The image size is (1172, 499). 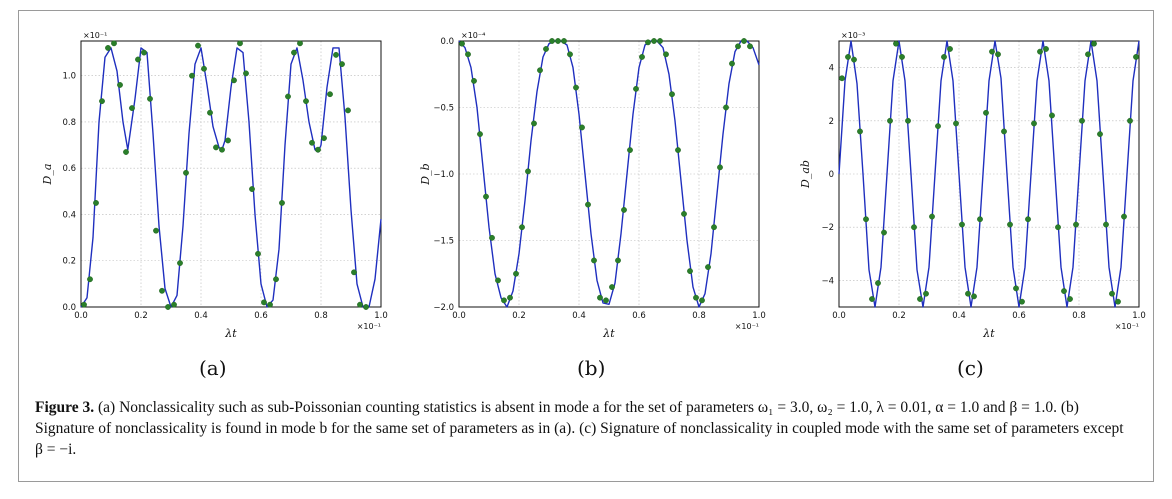 I want to click on y-tick-label: −4, so click(x=827, y=281).